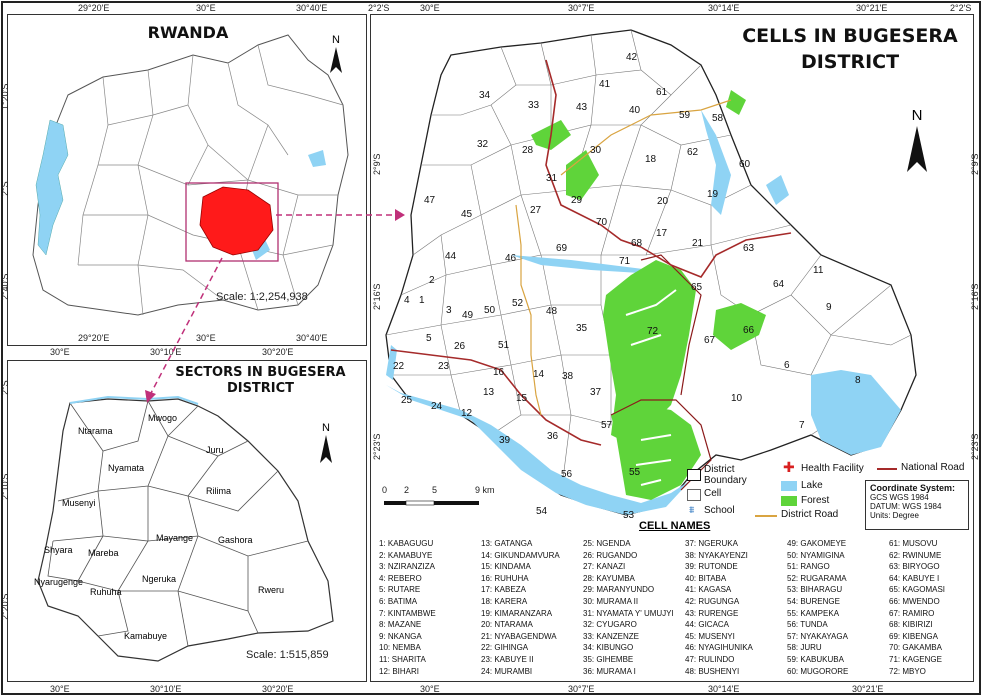 Image resolution: width=982 pixels, height=696 pixels. Describe the element at coordinates (975, 164) in the screenshot. I see `cells-right-tick-1: 2°9'S` at that location.